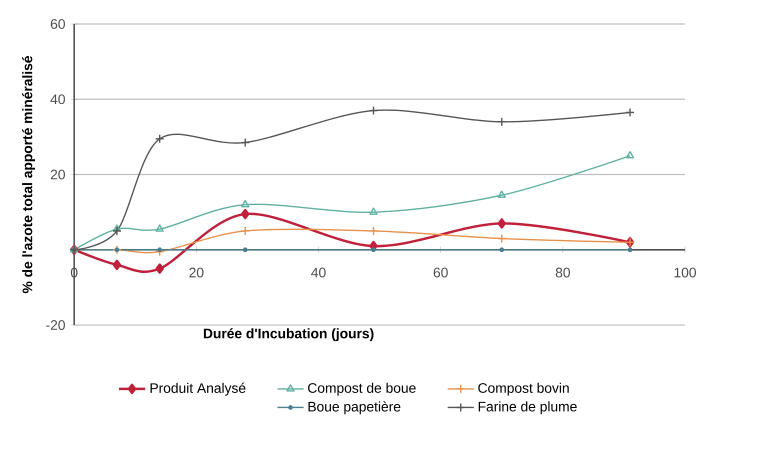 This screenshot has height=452, width=781. I want to click on y-tick-label: 20, so click(57, 175).